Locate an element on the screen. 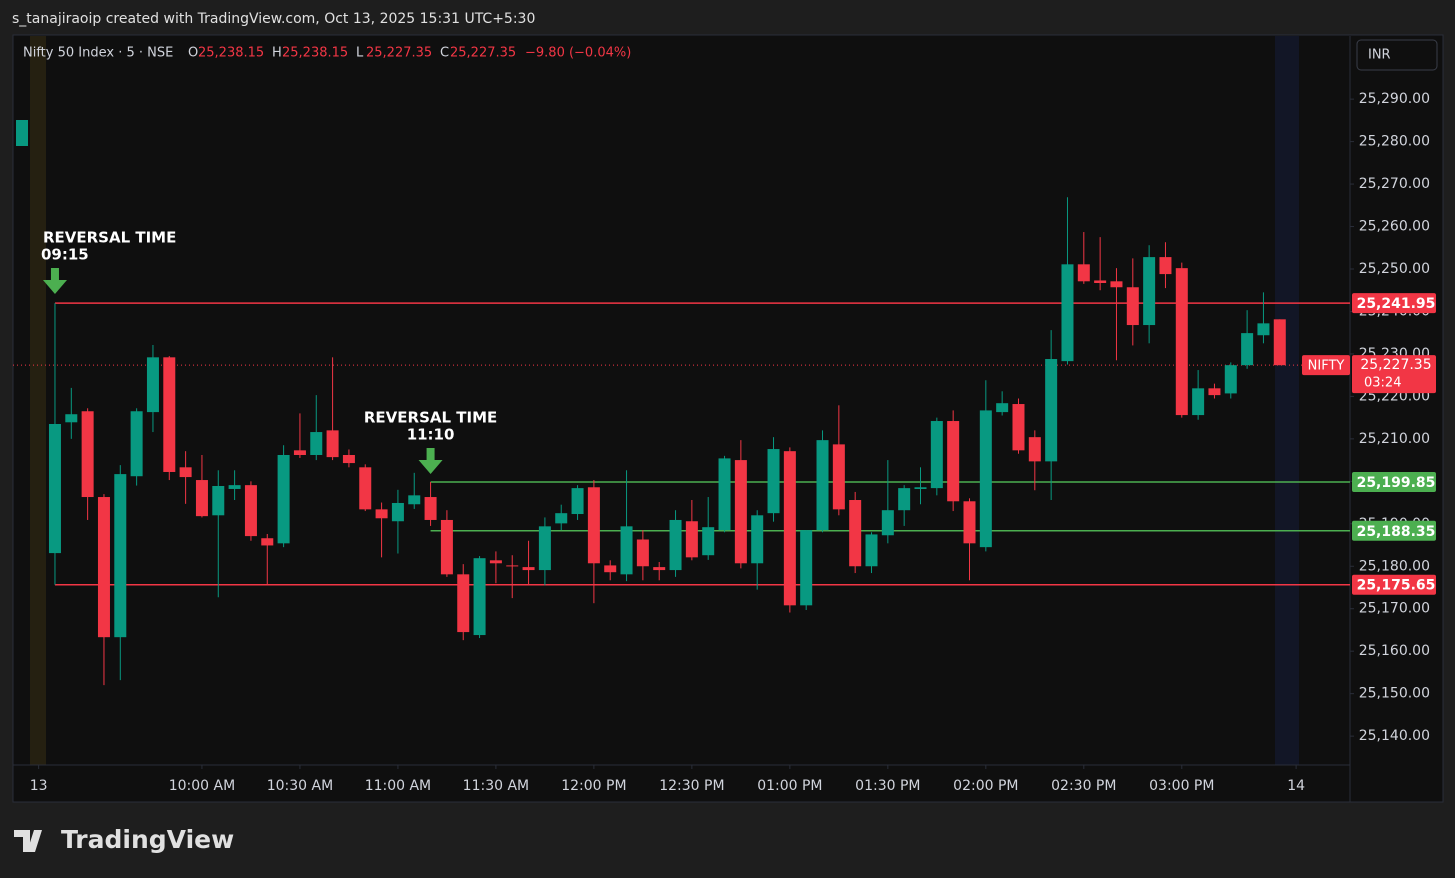 The width and height of the screenshot is (1455, 878). last-price-label: 25,227.35 is located at coordinates (1395, 365).